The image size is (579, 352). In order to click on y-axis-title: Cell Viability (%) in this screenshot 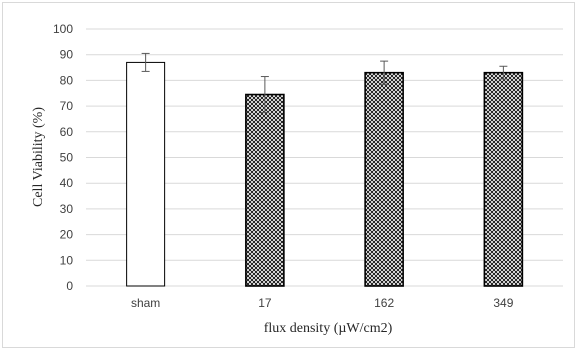, I will do `click(38, 157)`.